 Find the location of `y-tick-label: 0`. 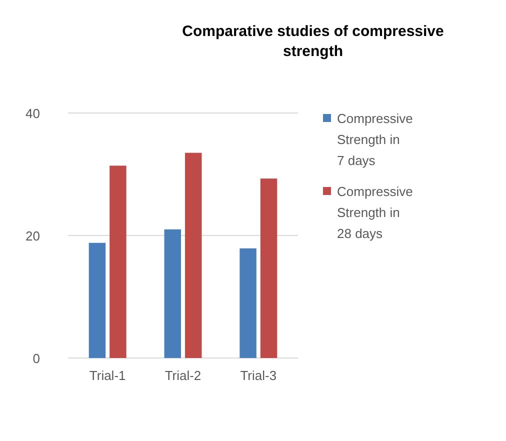

y-tick-label: 0 is located at coordinates (36, 358).